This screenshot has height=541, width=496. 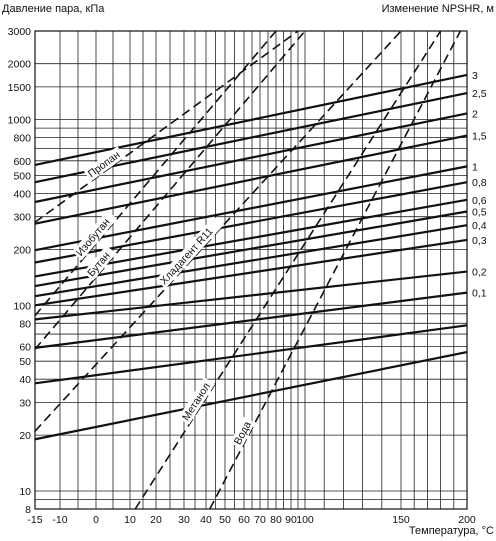 I want to click on npshr-label: 2, so click(x=475, y=114).